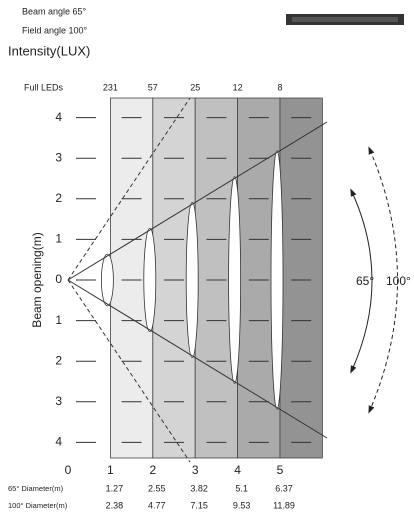 This screenshot has height=517, width=414. I want to click on x-tick-label: 2, so click(152, 470).